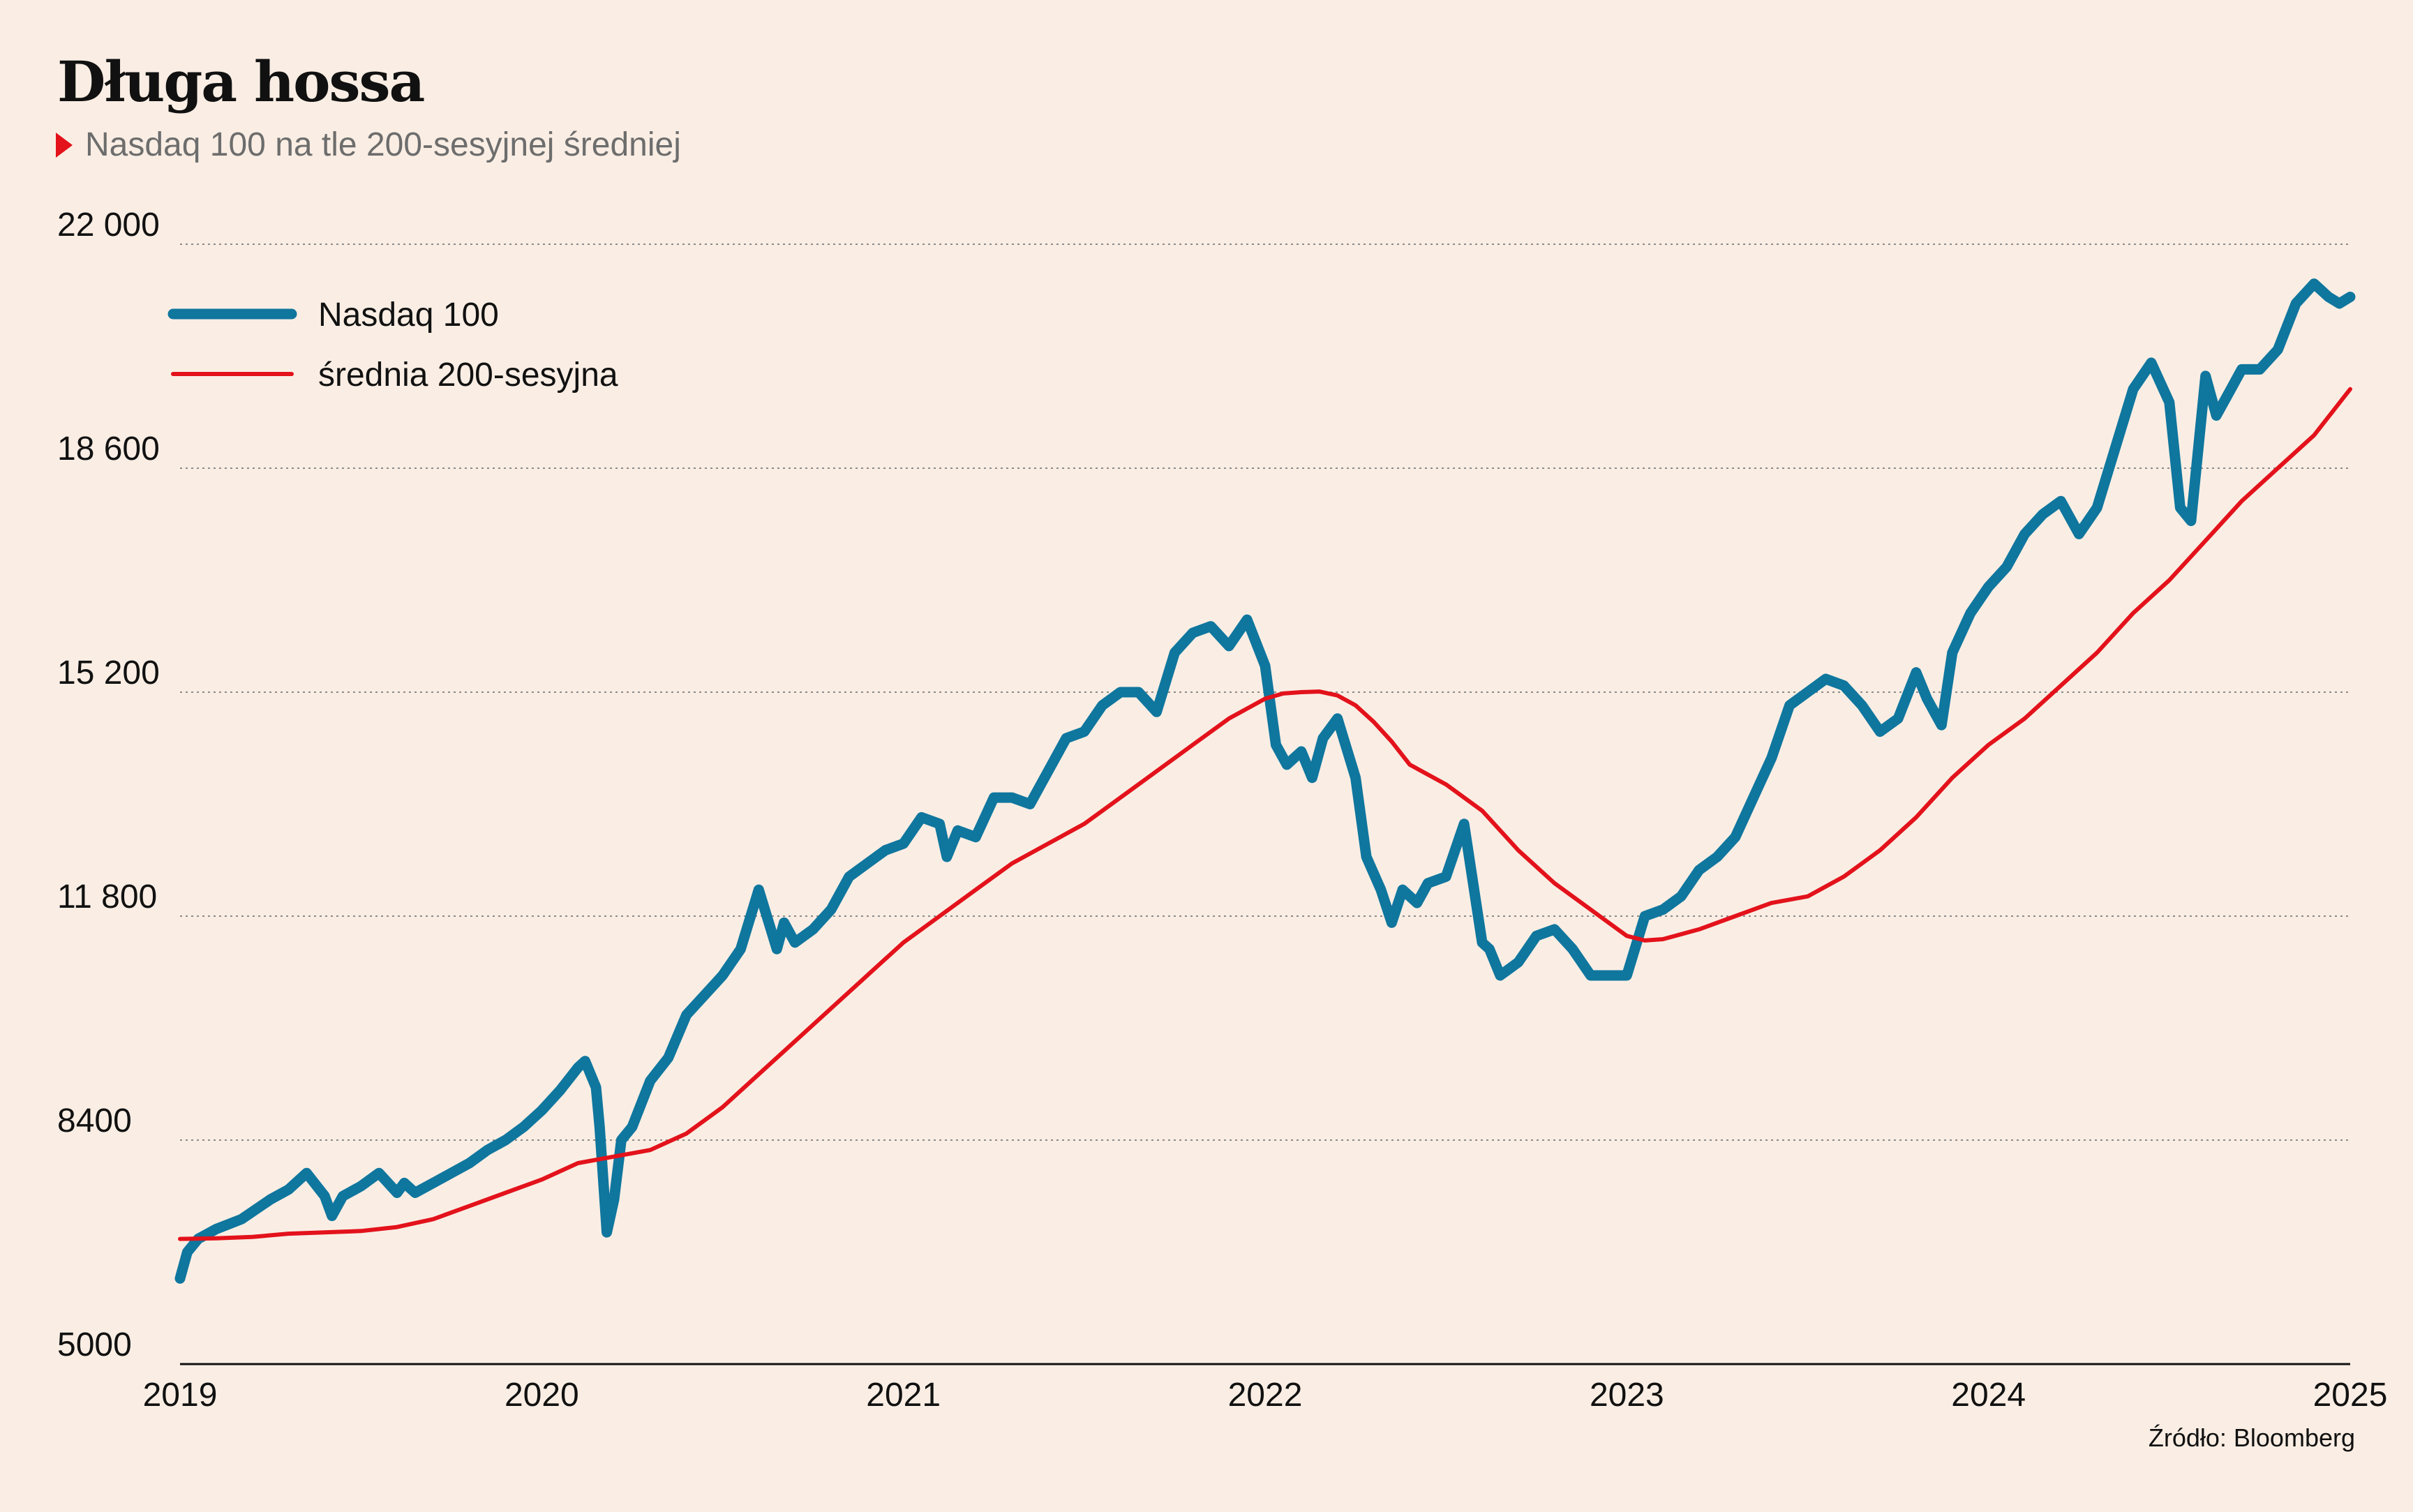  I want to click on y-tick-label: 22 000, so click(108, 225).